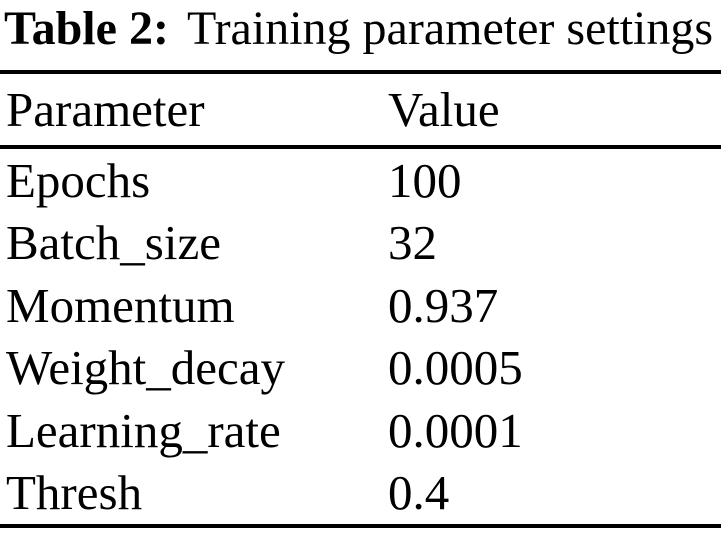 The width and height of the screenshot is (721, 533). Describe the element at coordinates (113, 243) in the screenshot. I see `parameter-cell: Batch_size` at that location.